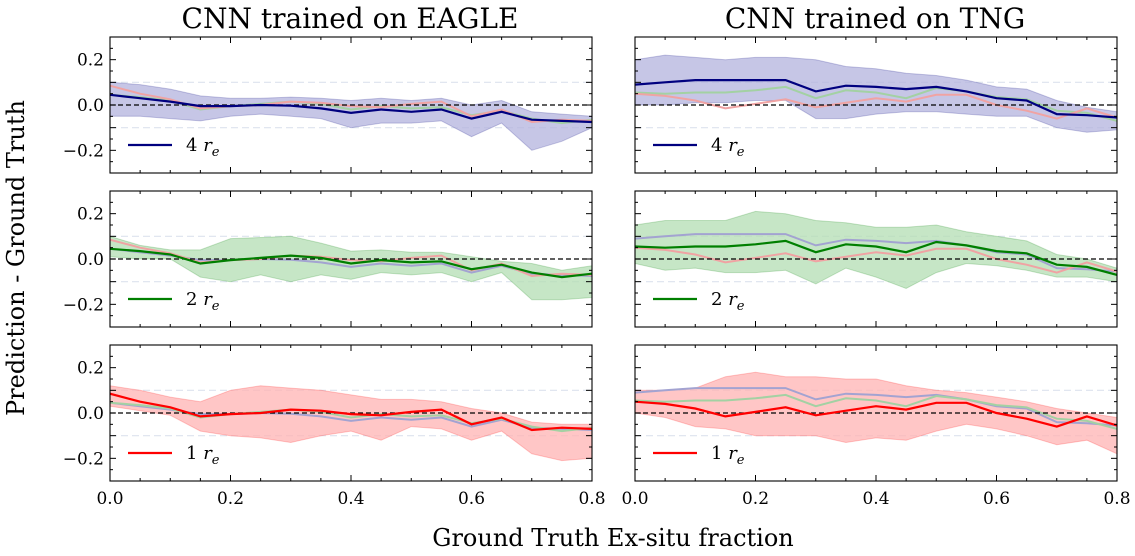 The width and height of the screenshot is (1135, 556). What do you see at coordinates (612, 538) in the screenshot?
I see `x-axis-label: Ground Truth Ex-situ fraction` at bounding box center [612, 538].